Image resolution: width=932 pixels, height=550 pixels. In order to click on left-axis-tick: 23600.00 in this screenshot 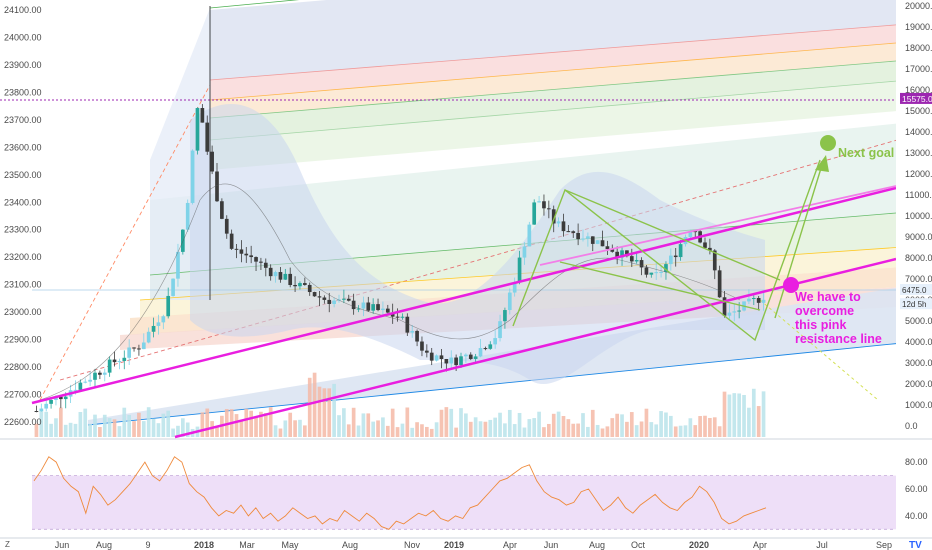, I will do `click(23, 147)`.